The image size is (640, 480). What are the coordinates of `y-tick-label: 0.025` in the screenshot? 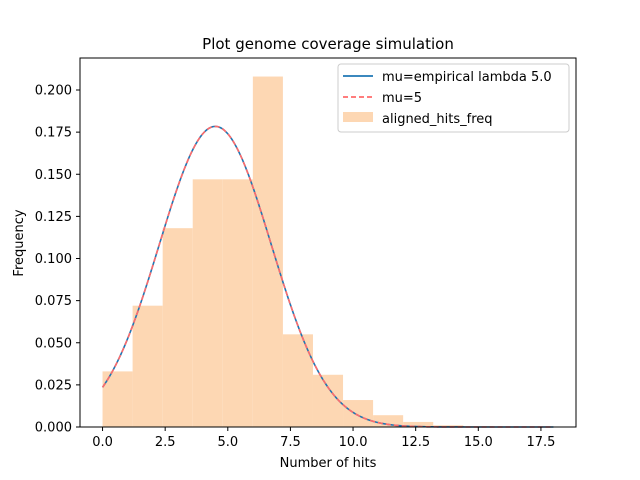 It's located at (53, 385).